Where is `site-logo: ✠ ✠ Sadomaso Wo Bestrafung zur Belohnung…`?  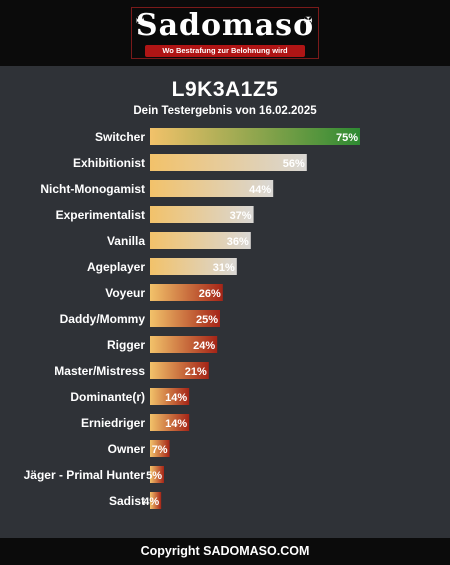 site-logo: ✠ ✠ Sadomaso Wo Bestrafung zur Belohnung… is located at coordinates (225, 33).